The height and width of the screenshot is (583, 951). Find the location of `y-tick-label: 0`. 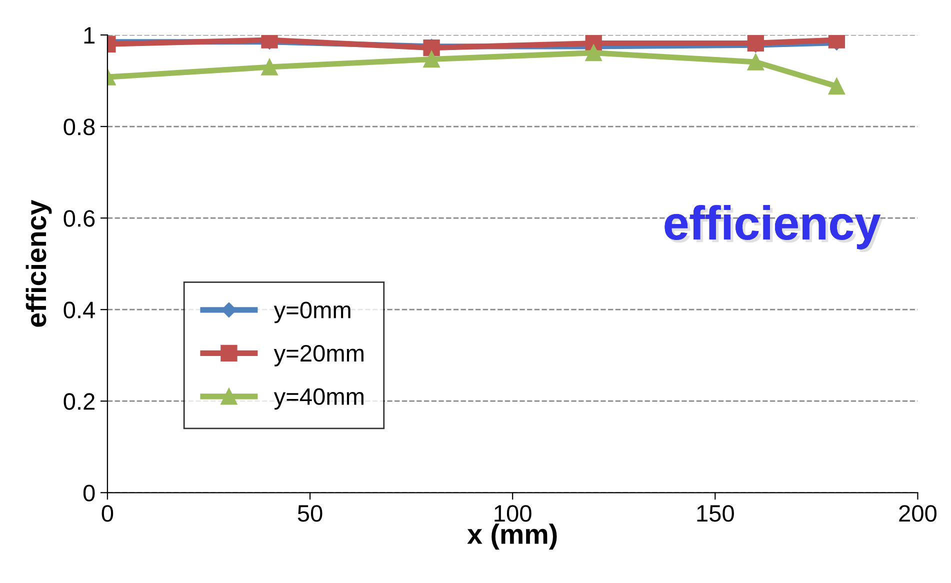

y-tick-label: 0 is located at coordinates (89, 493).